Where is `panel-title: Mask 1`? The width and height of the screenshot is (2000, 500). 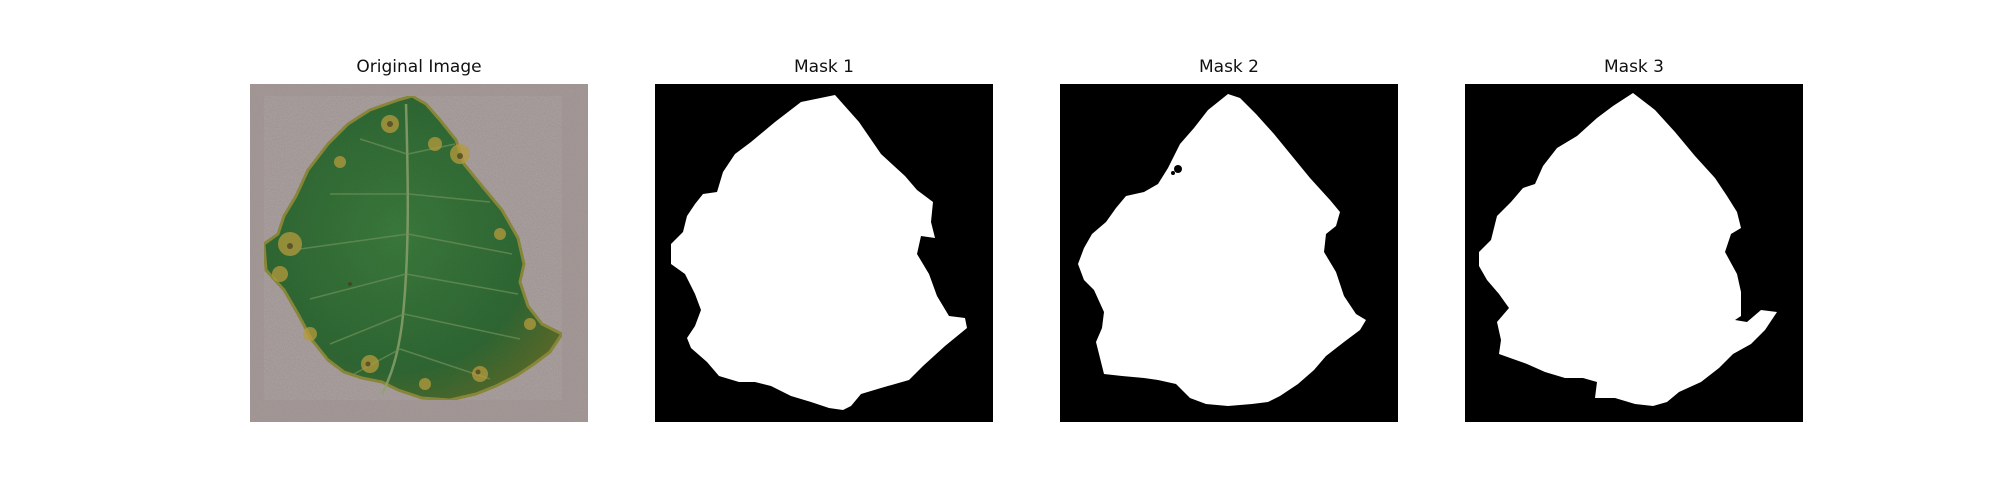
panel-title: Mask 1 is located at coordinates (823, 67).